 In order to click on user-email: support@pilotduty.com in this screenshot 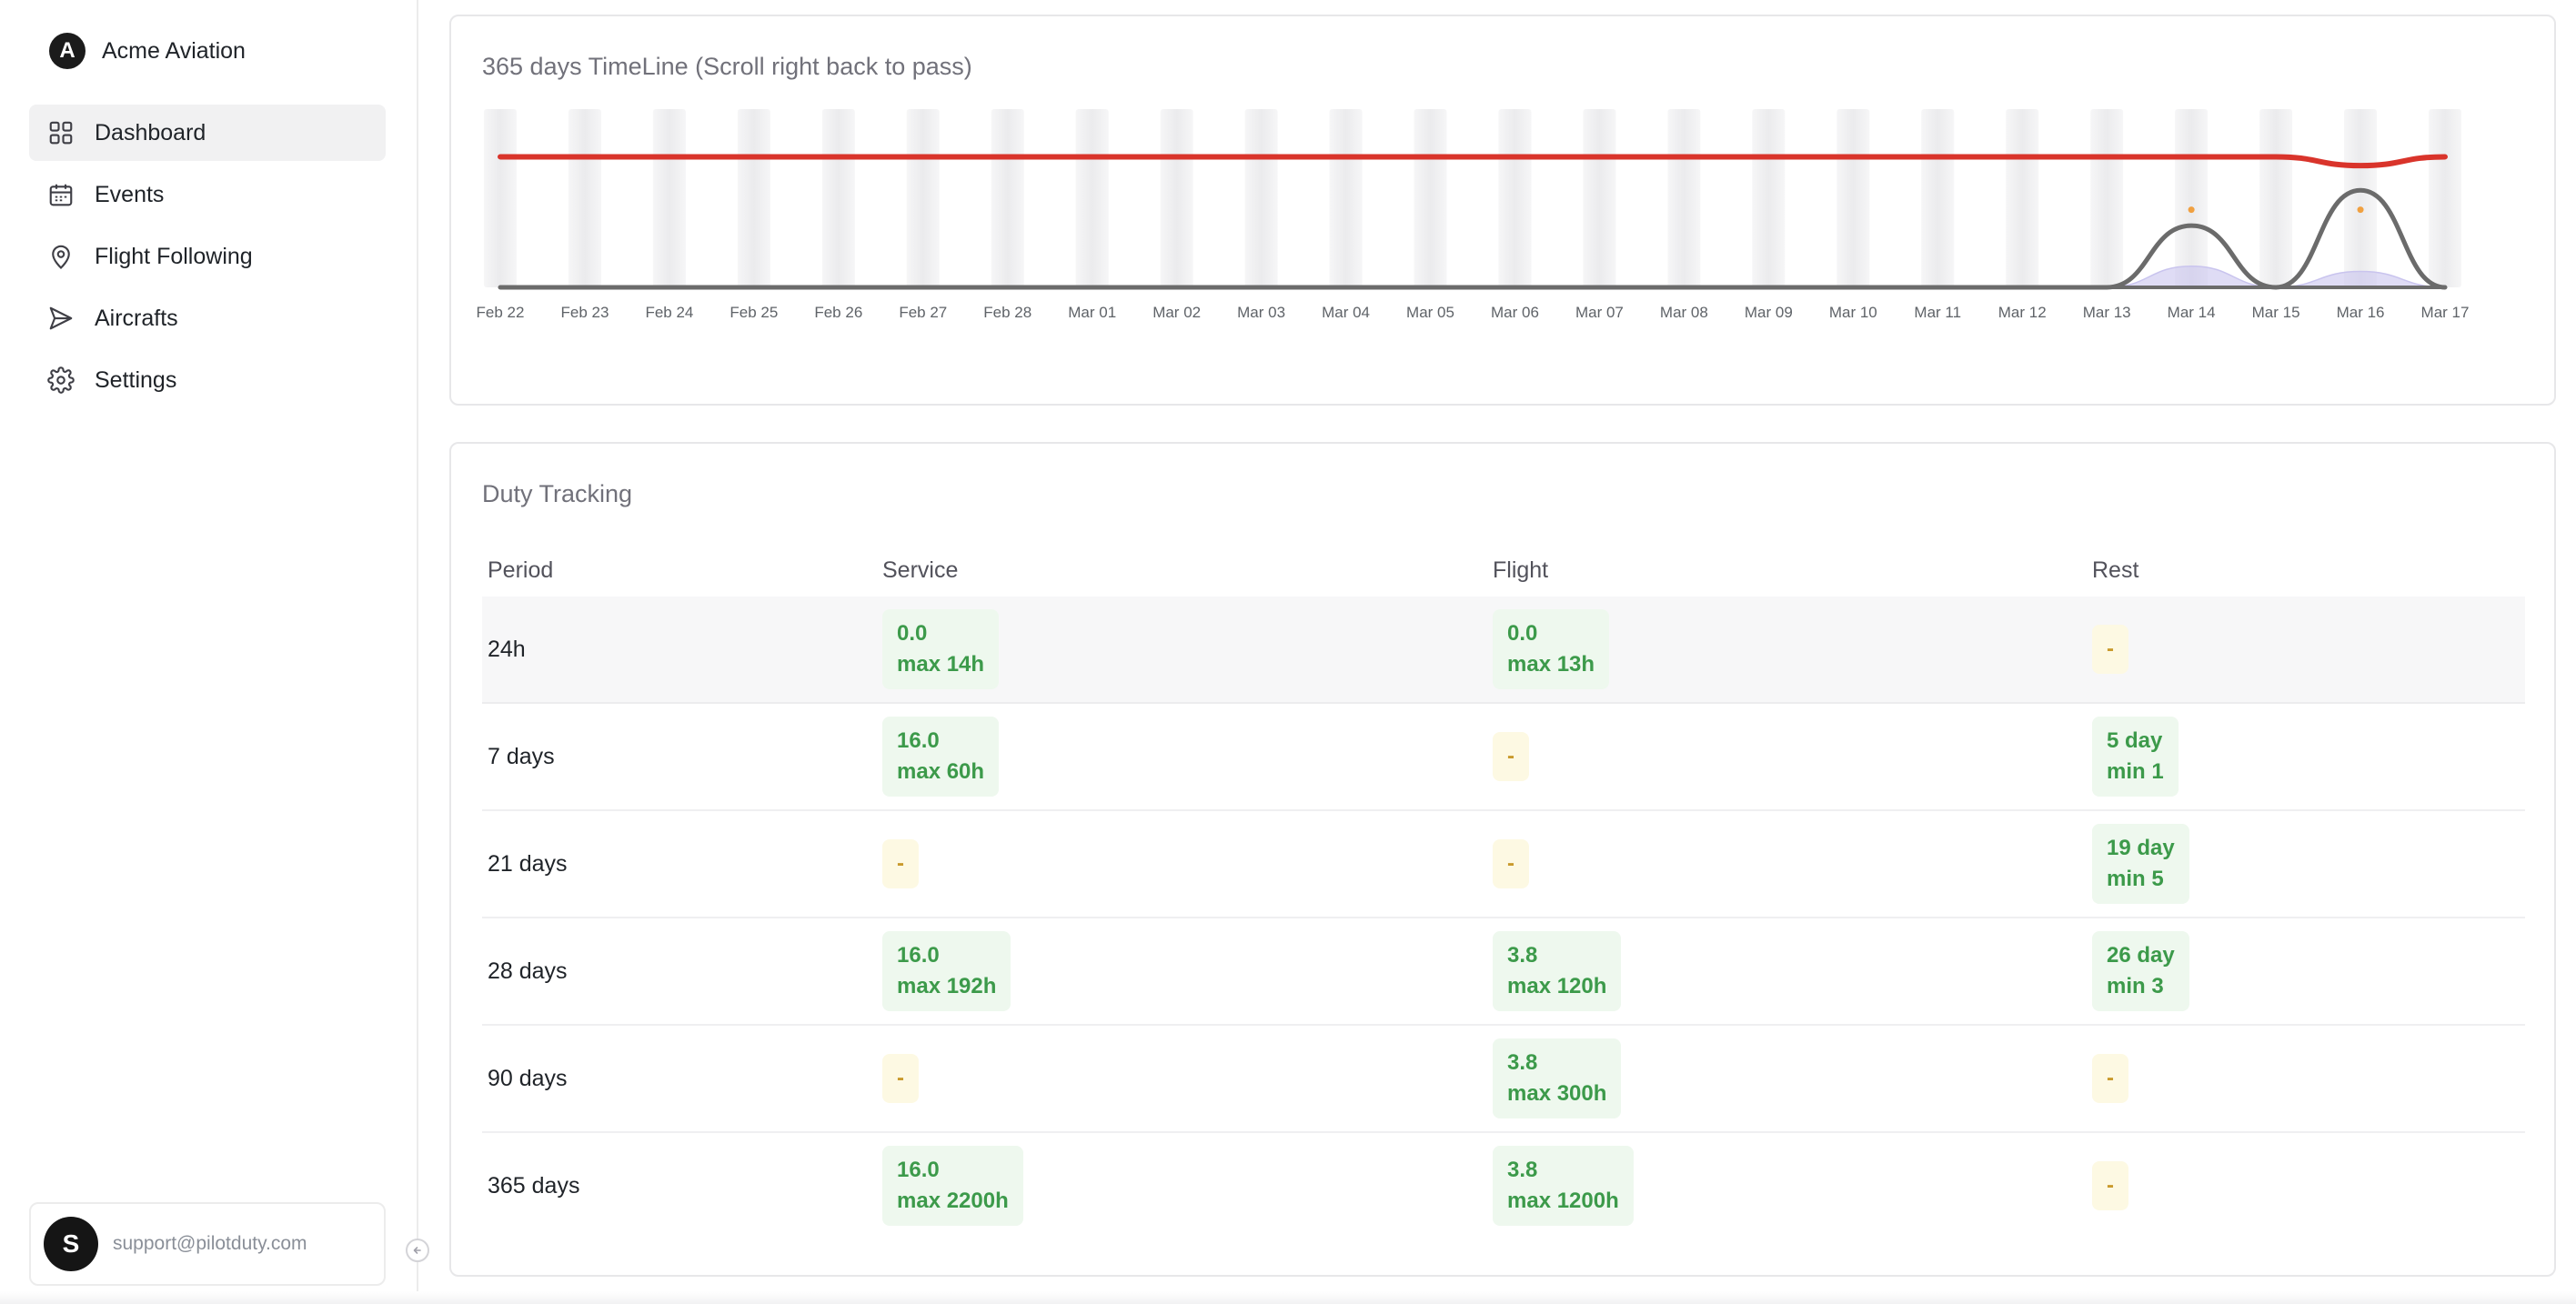, I will do `click(210, 1243)`.